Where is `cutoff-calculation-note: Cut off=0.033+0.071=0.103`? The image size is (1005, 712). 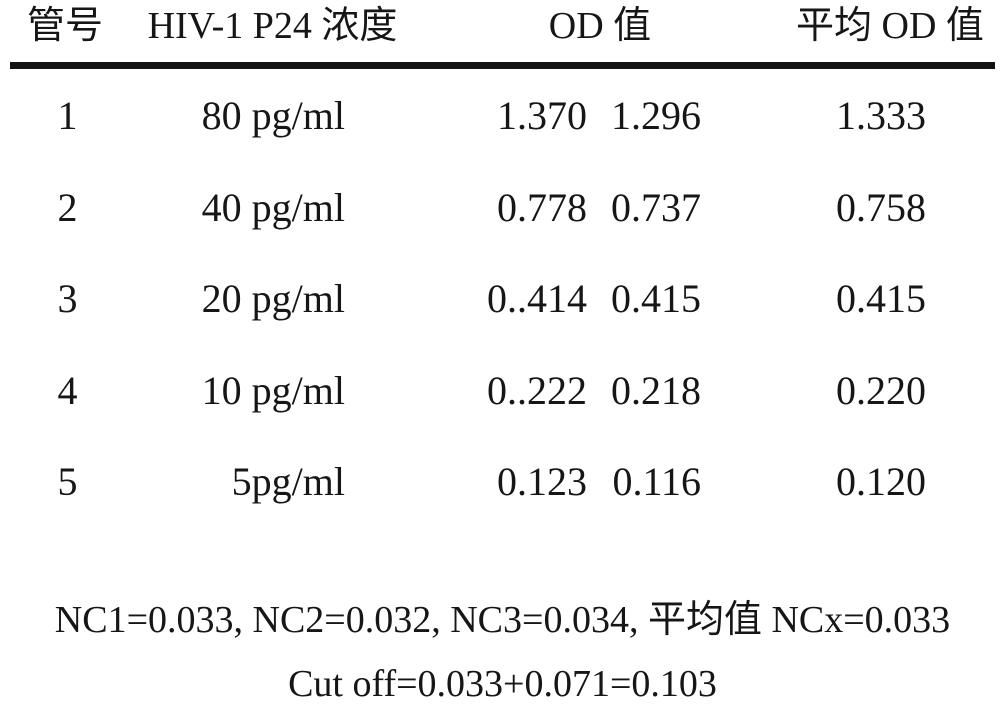 cutoff-calculation-note: Cut off=0.033+0.071=0.103 is located at coordinates (502, 684).